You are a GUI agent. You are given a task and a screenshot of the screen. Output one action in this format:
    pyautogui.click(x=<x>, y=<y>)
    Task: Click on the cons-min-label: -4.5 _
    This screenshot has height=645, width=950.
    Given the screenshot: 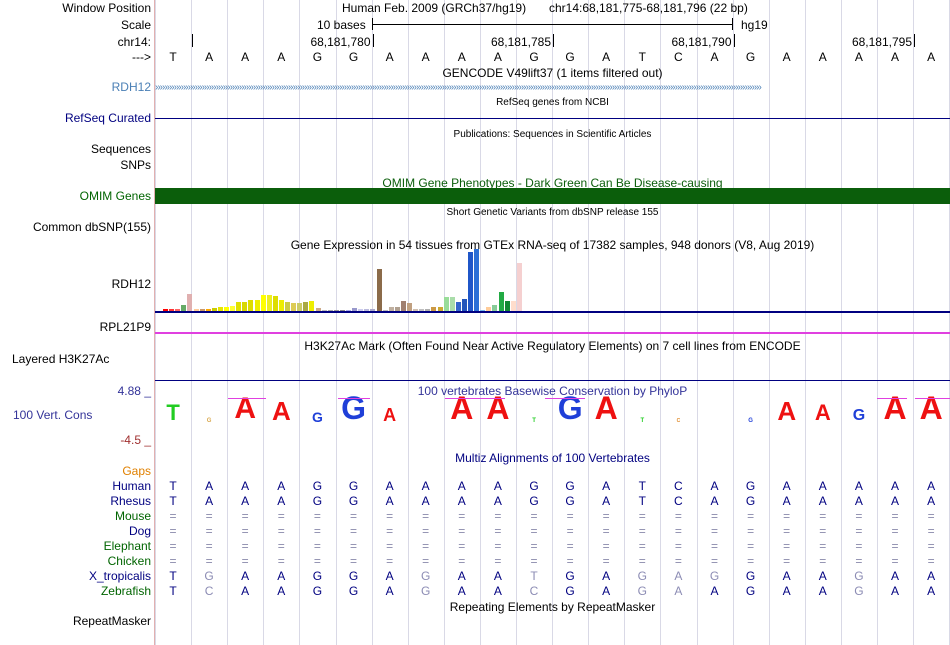 What is the action you would take?
    pyautogui.click(x=135, y=440)
    